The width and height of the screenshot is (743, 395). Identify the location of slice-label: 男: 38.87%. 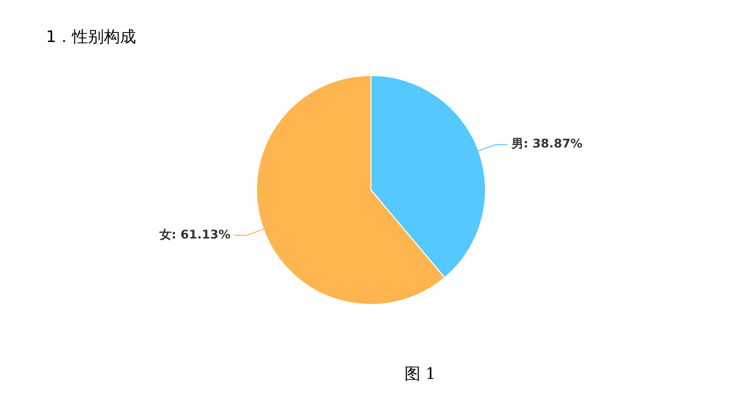
(546, 143).